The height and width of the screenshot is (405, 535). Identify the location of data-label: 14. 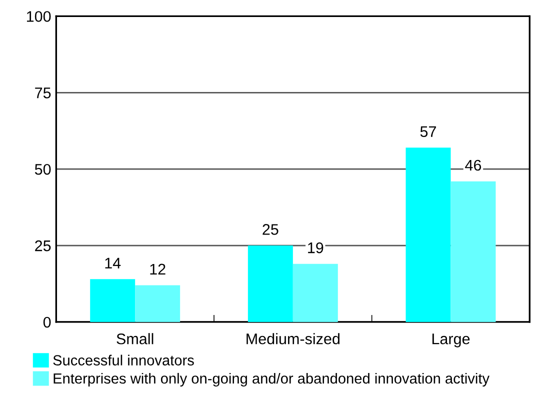
(113, 263).